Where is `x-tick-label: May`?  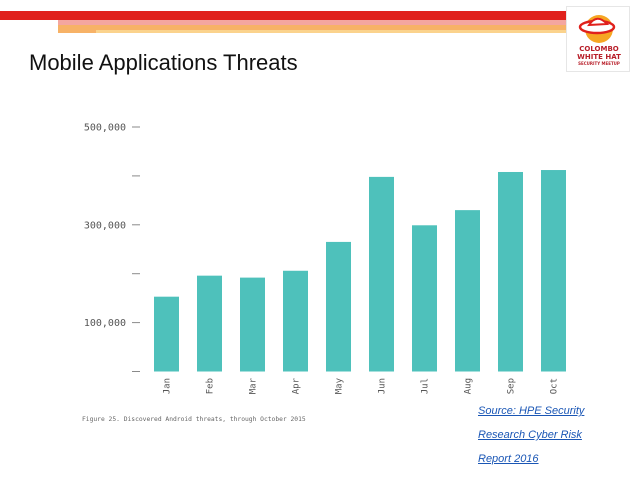
x-tick-label: May is located at coordinates (340, 385).